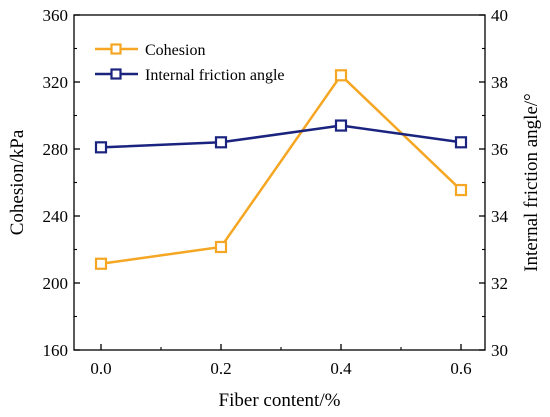 The image size is (550, 417). I want to click on right-y-axis-title: Internal friction angle/°, so click(531, 182).